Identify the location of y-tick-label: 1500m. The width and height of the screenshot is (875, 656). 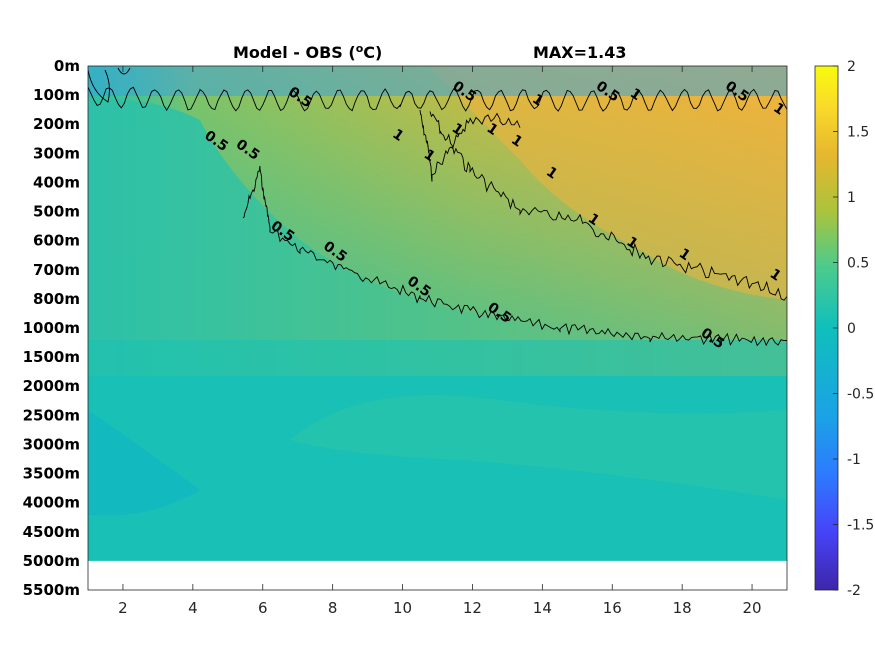
(51, 357).